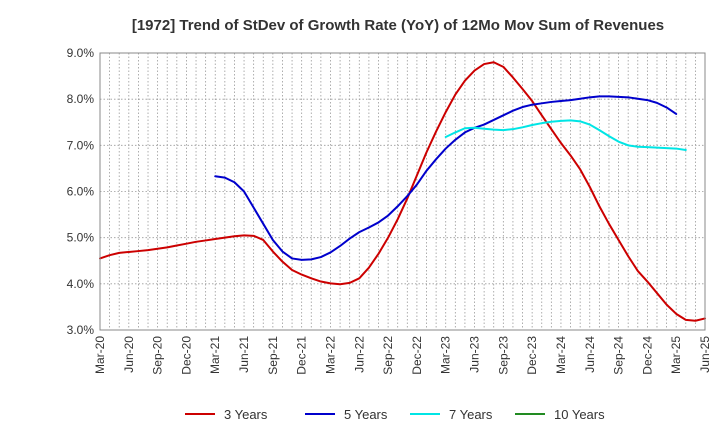  I want to click on y-axis-ticks: 3.0% 4.0% 5.0% 6.0% 7.0% 8.0% 9.0%, so click(81, 191).